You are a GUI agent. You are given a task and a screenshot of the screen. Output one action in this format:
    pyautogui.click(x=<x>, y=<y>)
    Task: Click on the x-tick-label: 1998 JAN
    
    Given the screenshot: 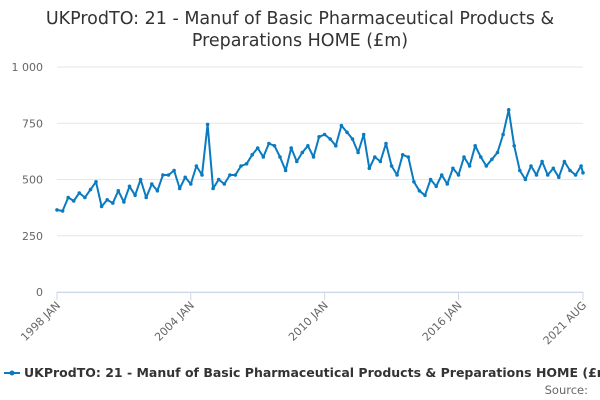 What is the action you would take?
    pyautogui.click(x=40, y=321)
    